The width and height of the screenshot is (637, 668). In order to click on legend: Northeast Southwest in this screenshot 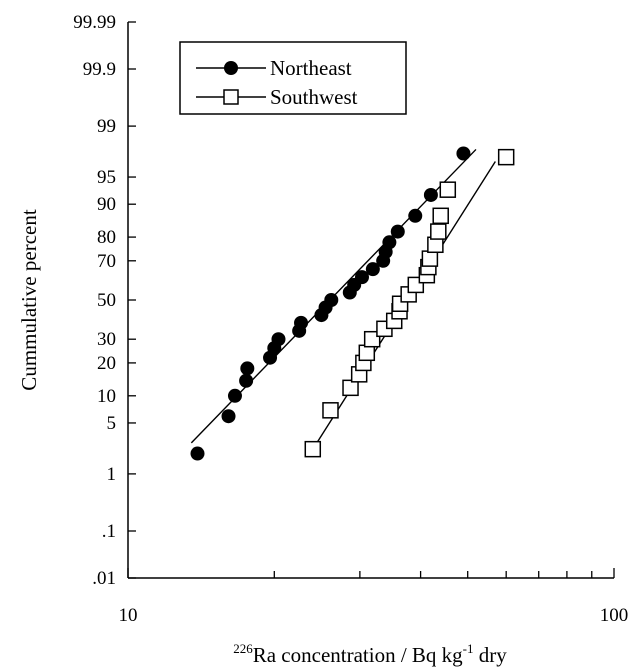, I will do `click(293, 78)`.